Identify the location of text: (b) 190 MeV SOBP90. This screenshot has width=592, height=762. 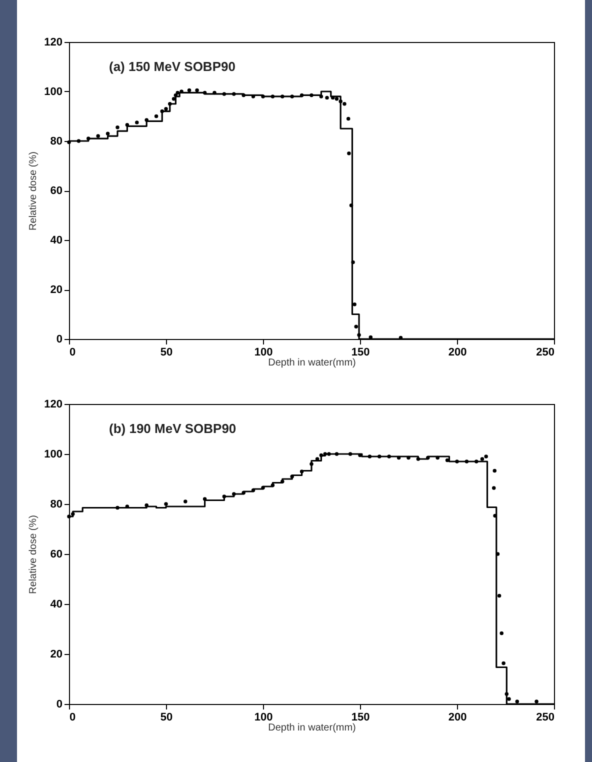
(172, 428).